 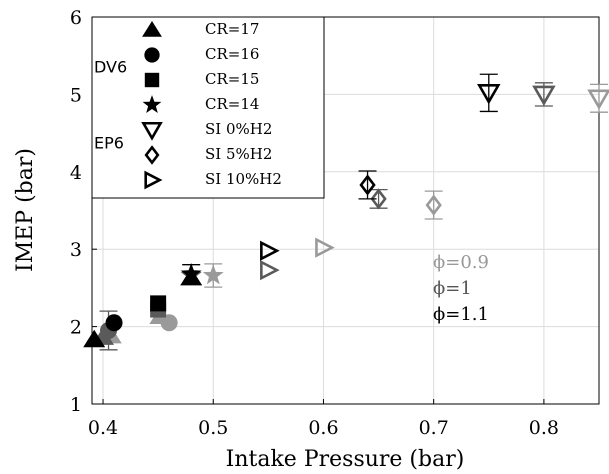 I want to click on y-tick-label: 2, so click(x=76, y=328).